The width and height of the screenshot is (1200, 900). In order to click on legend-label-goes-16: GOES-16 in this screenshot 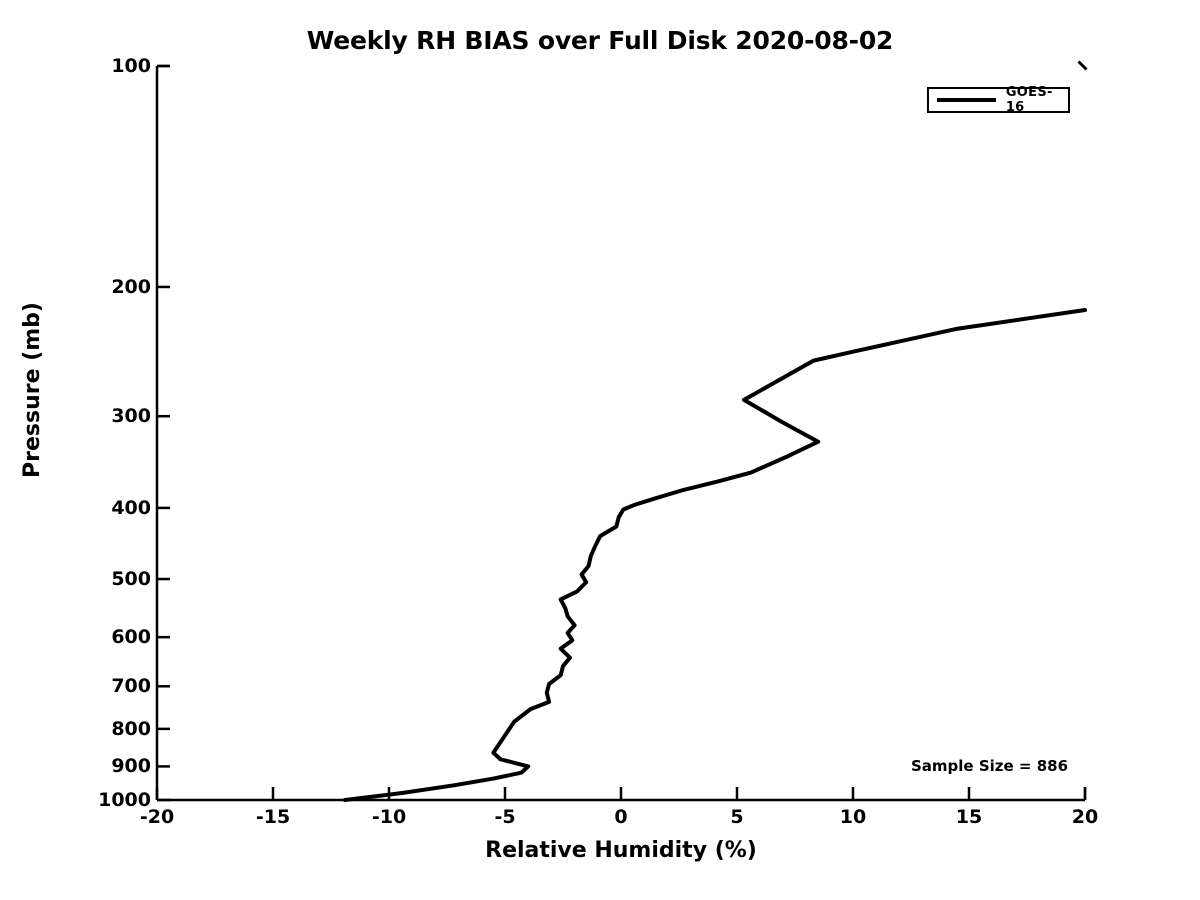, I will do `click(1029, 100)`.